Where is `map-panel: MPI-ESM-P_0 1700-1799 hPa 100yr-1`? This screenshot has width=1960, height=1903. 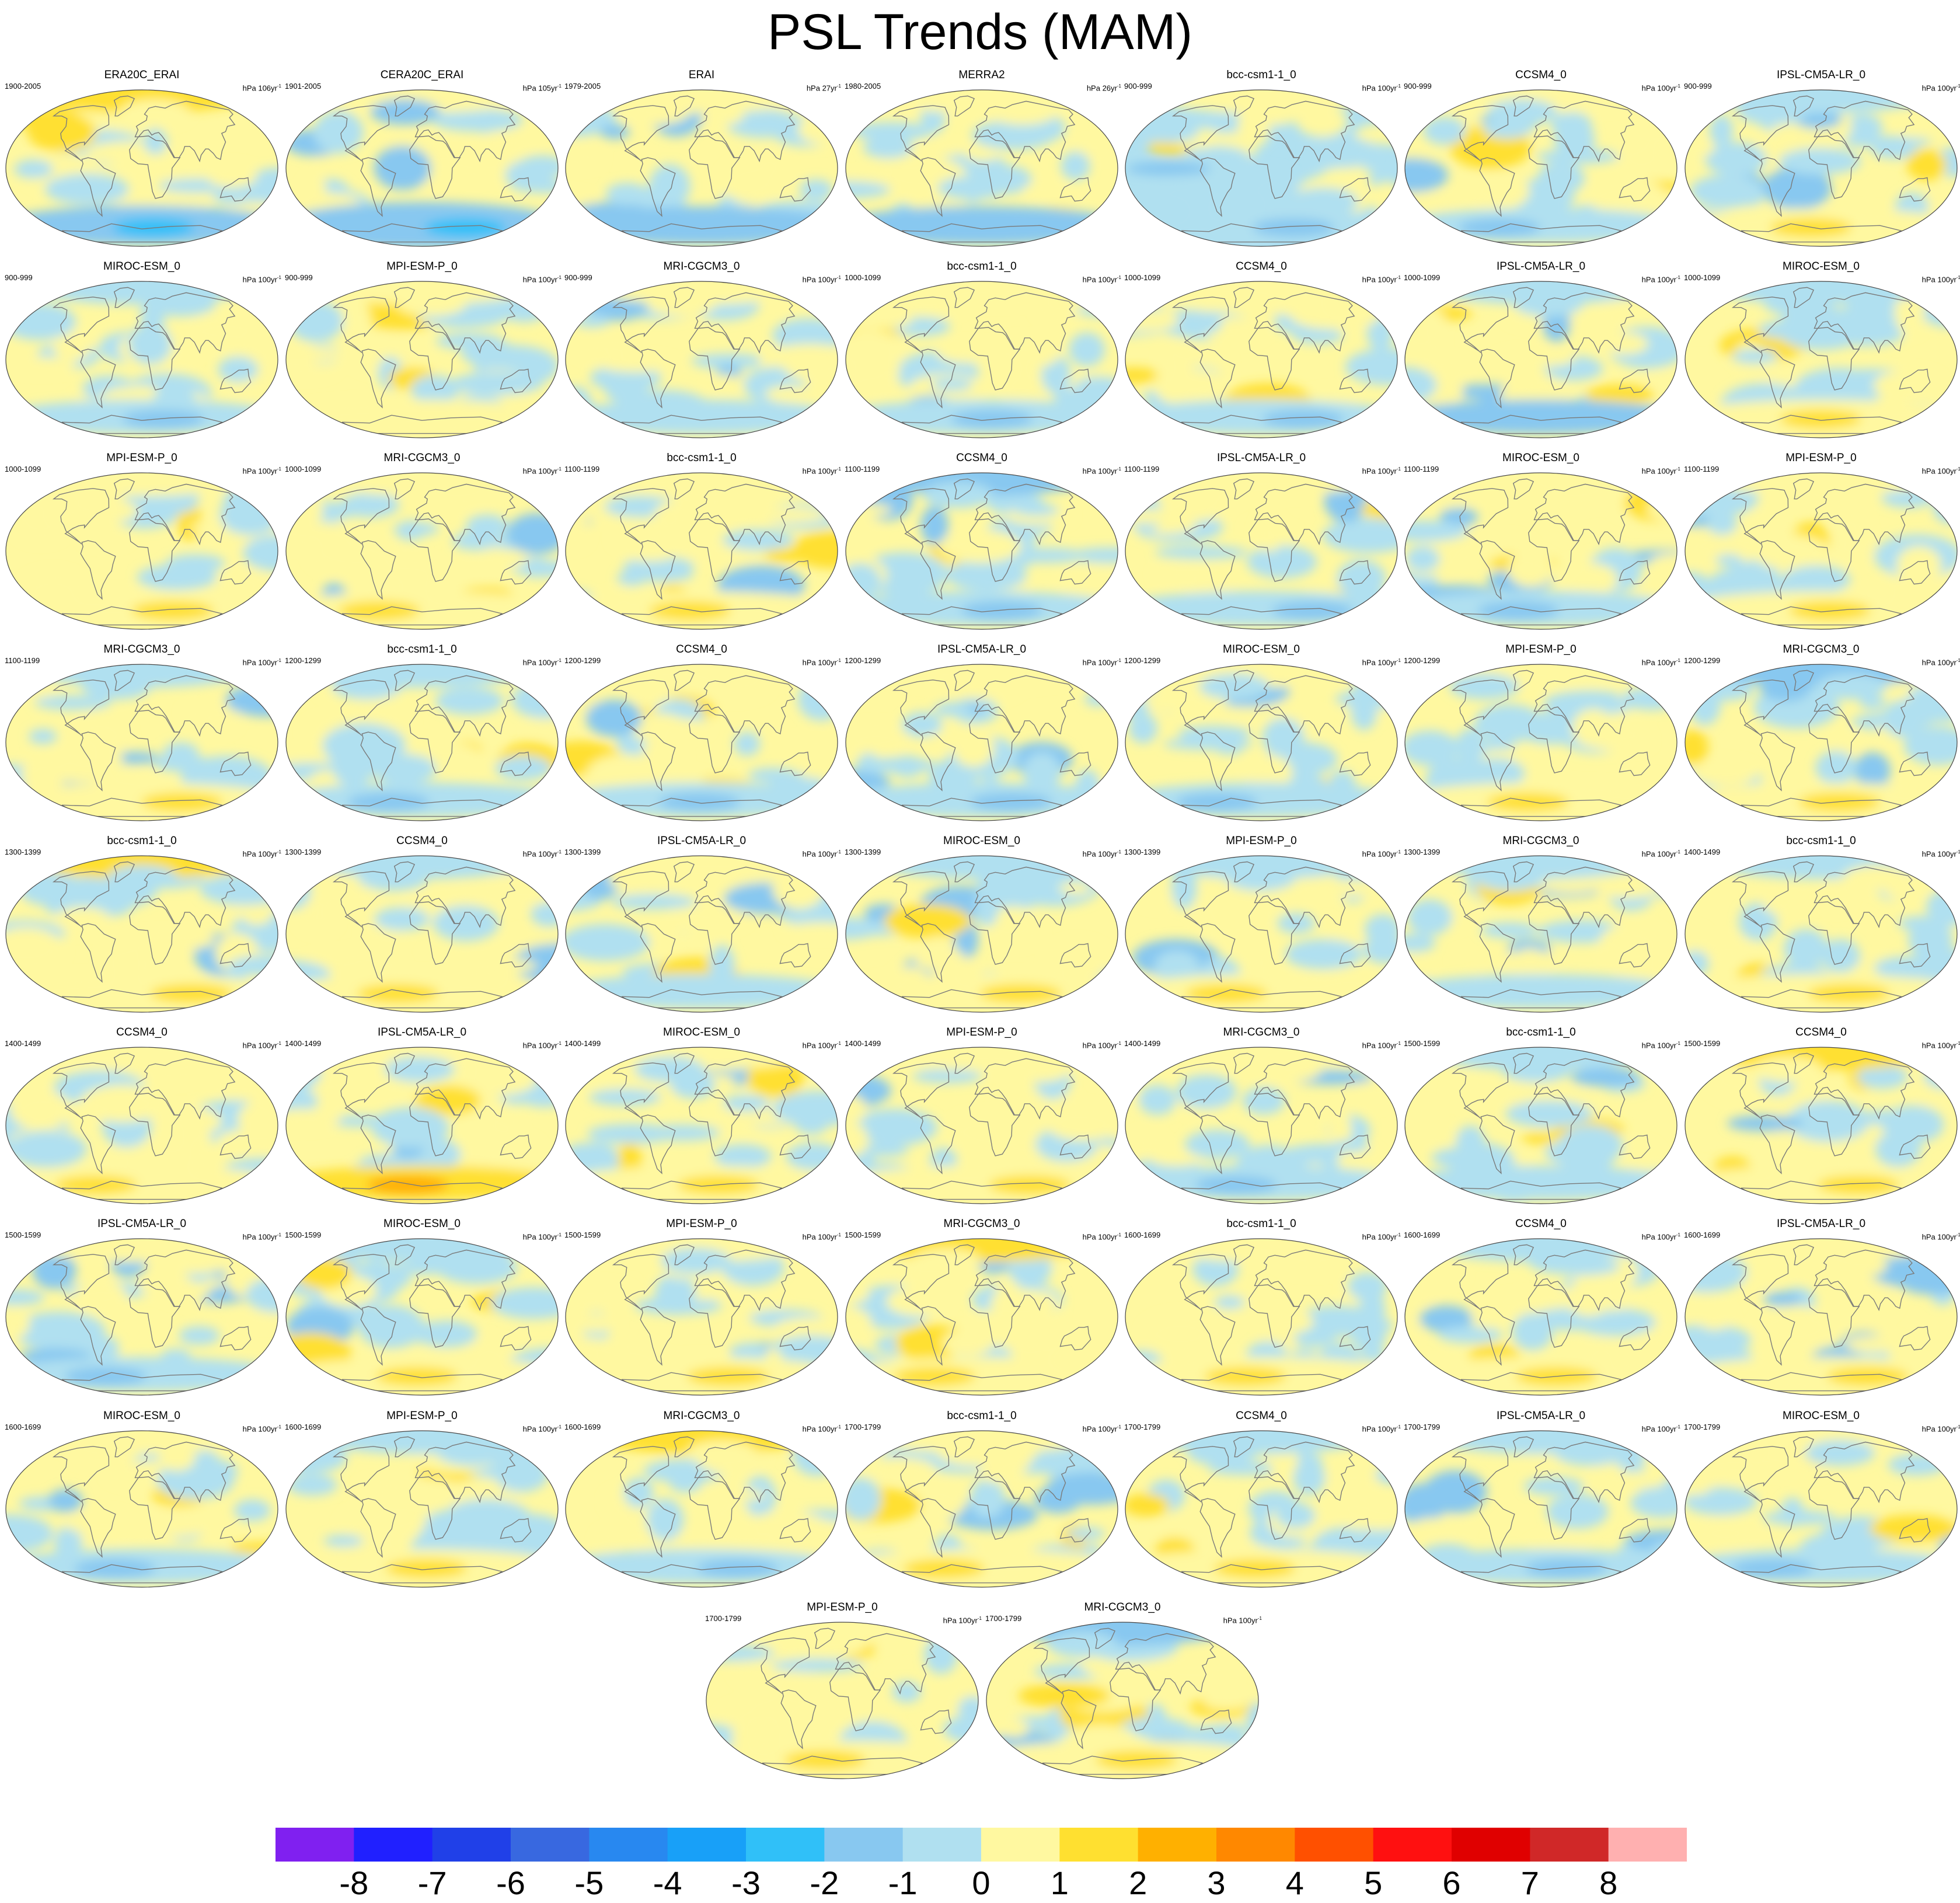
map-panel: MPI-ESM-P_0 1700-1799 hPa 100yr-1 is located at coordinates (842, 1691).